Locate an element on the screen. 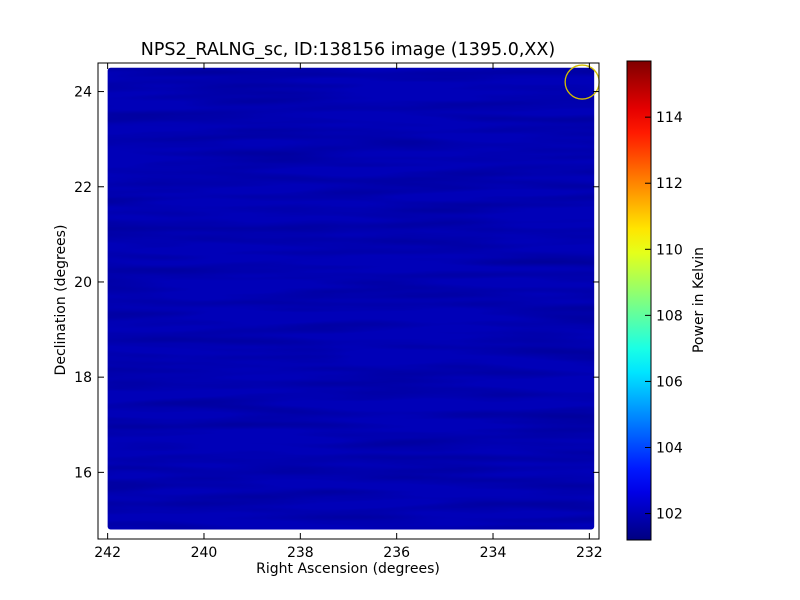  x-tick-label: 238 is located at coordinates (300, 553).